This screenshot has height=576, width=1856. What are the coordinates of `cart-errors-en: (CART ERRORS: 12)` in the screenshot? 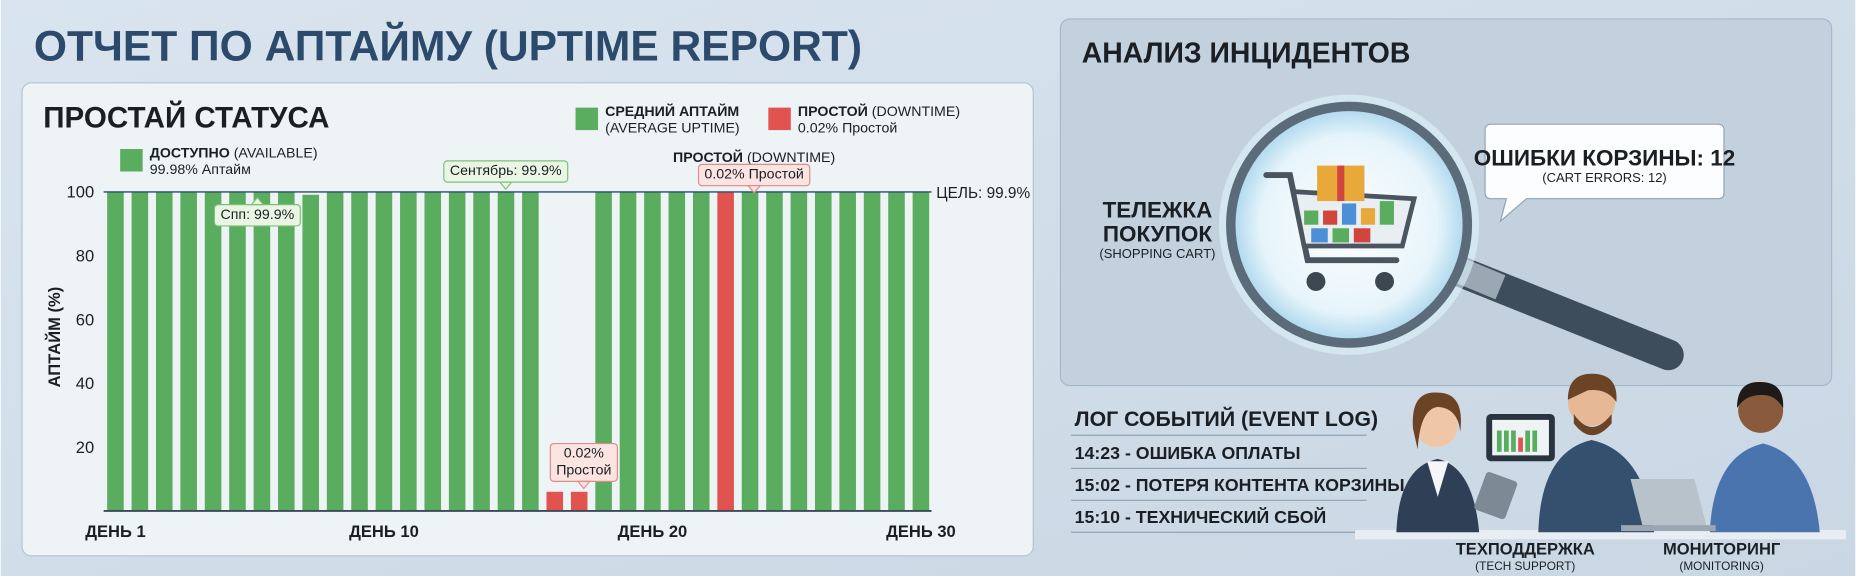 It's located at (1604, 177).